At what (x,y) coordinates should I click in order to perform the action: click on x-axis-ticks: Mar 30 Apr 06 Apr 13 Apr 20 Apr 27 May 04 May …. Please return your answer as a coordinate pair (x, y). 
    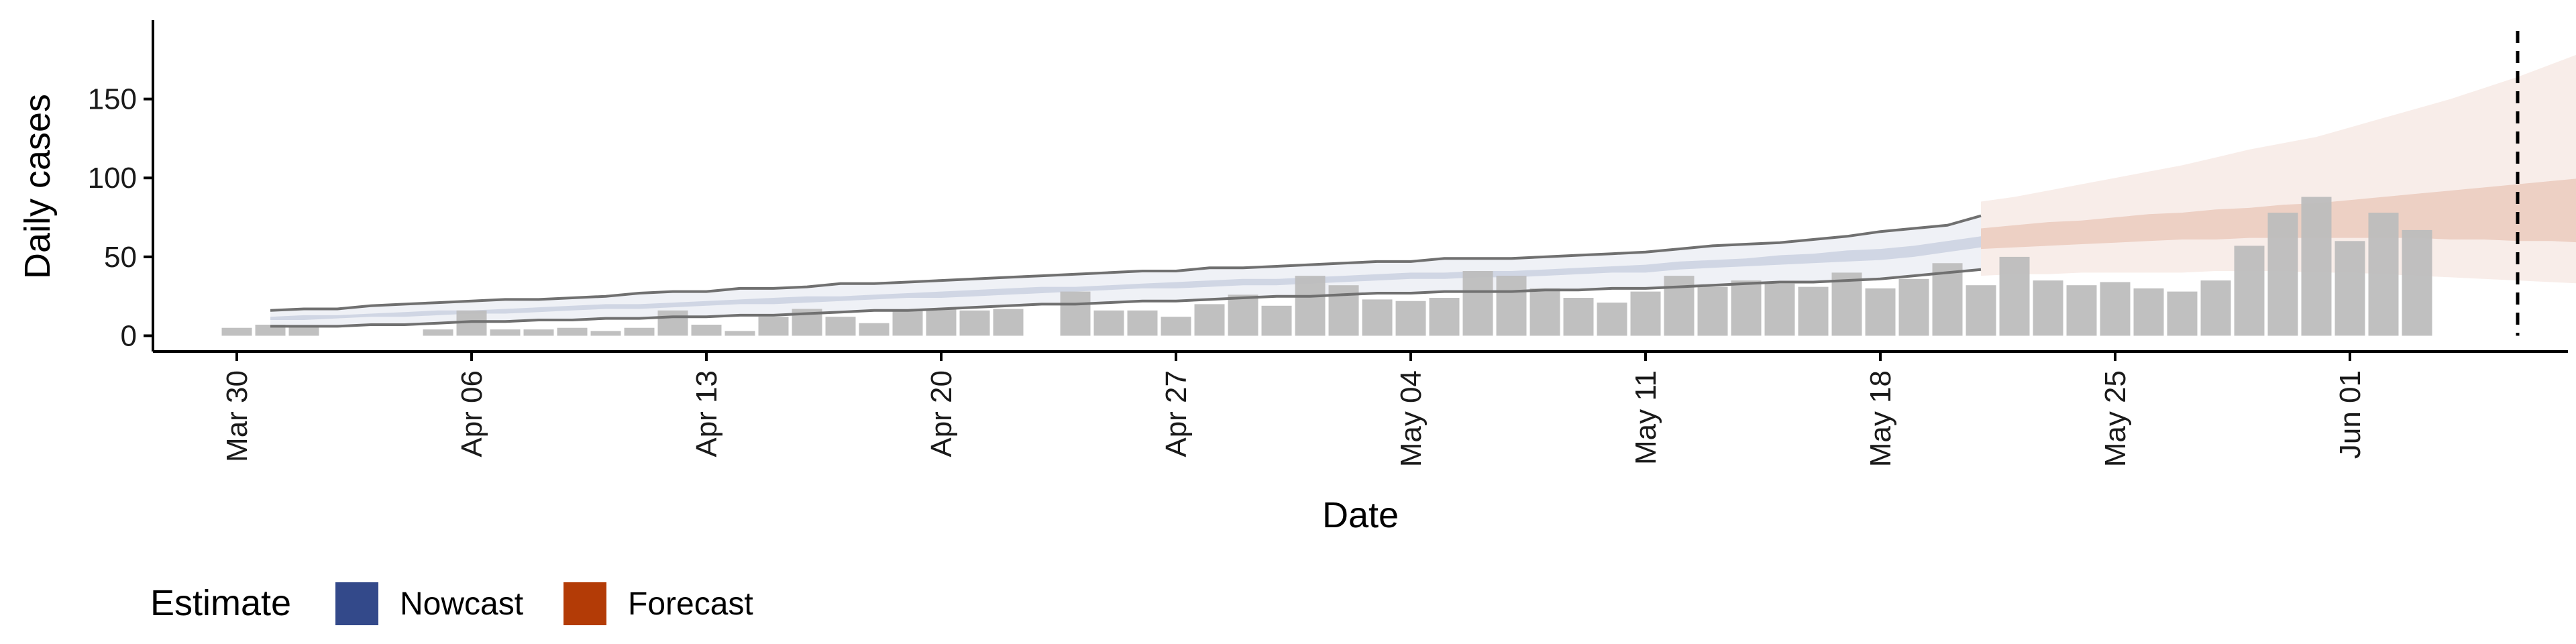
    Looking at the image, I should click on (1294, 409).